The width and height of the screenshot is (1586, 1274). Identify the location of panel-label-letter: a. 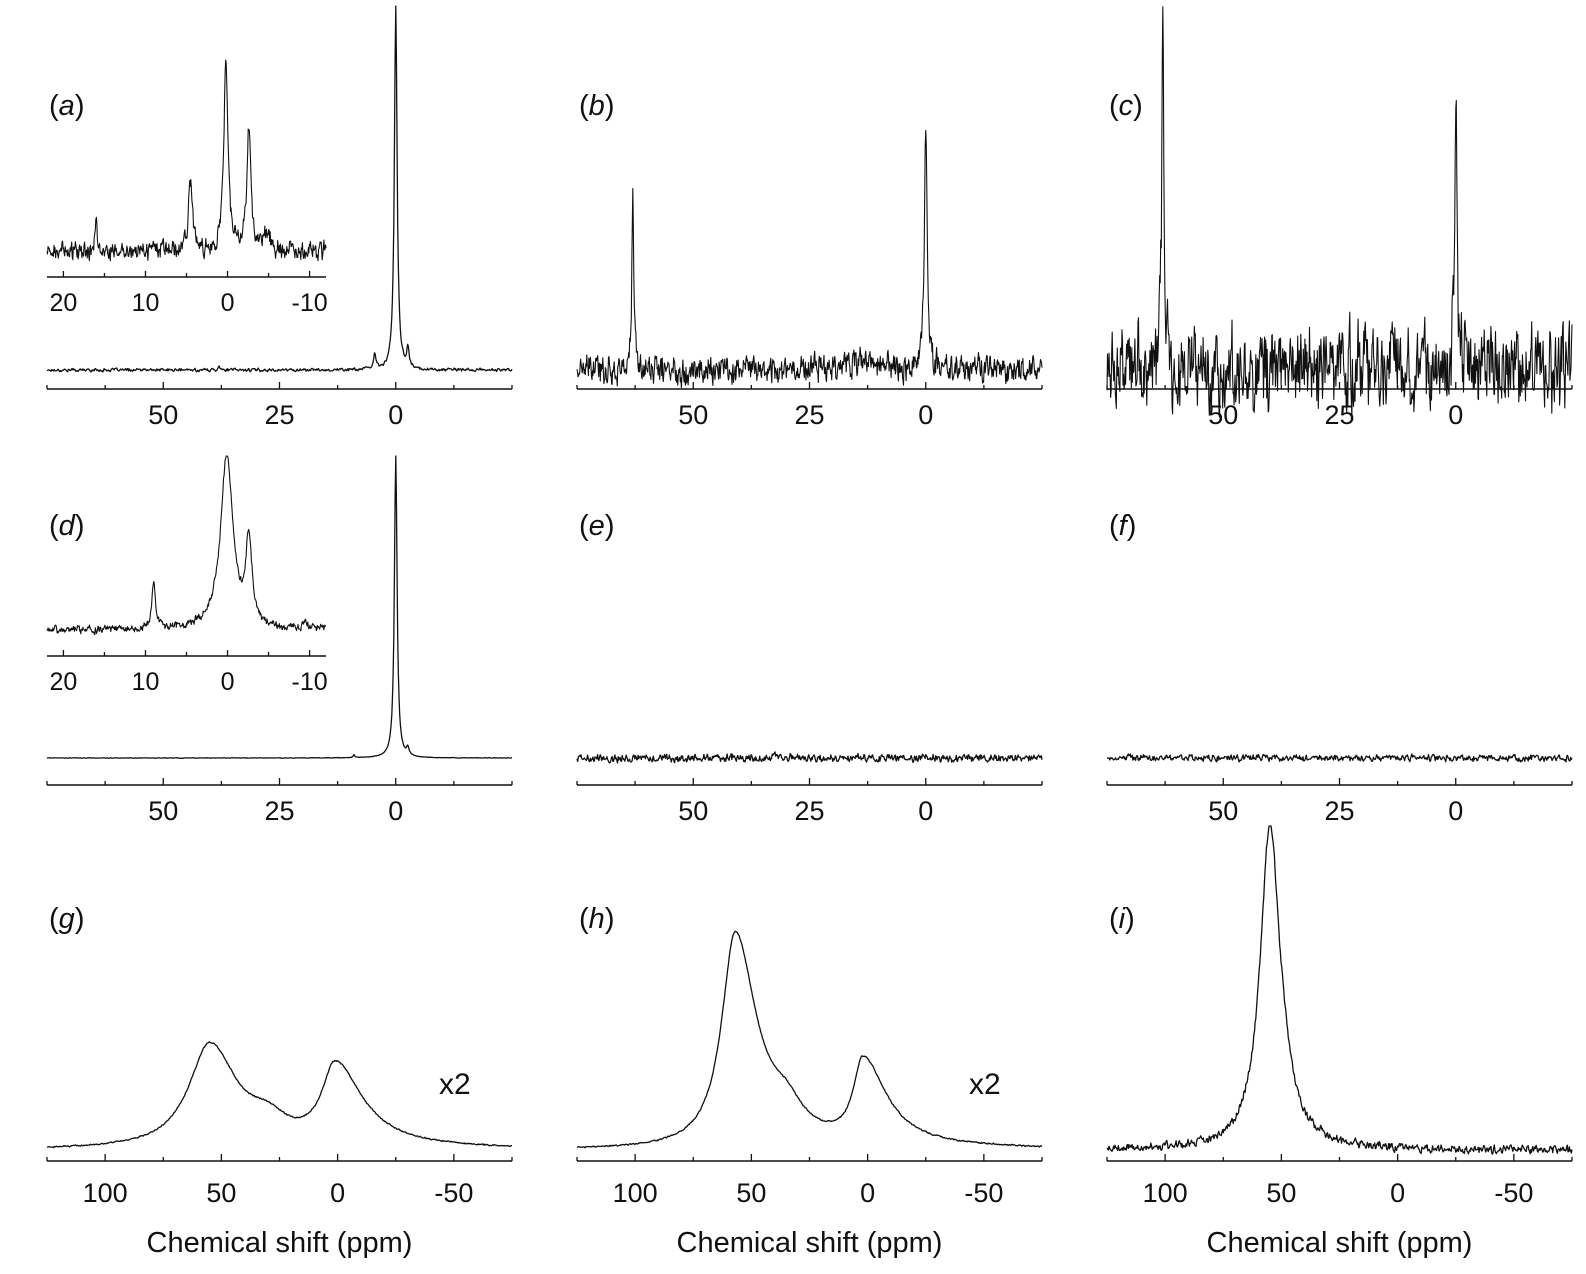
(67, 106).